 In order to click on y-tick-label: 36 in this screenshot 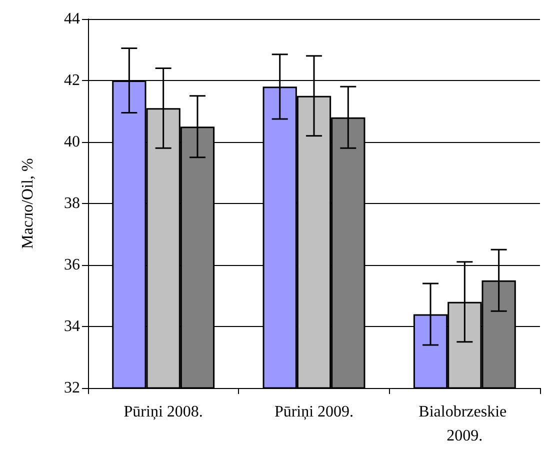, I will do `click(72, 265)`.